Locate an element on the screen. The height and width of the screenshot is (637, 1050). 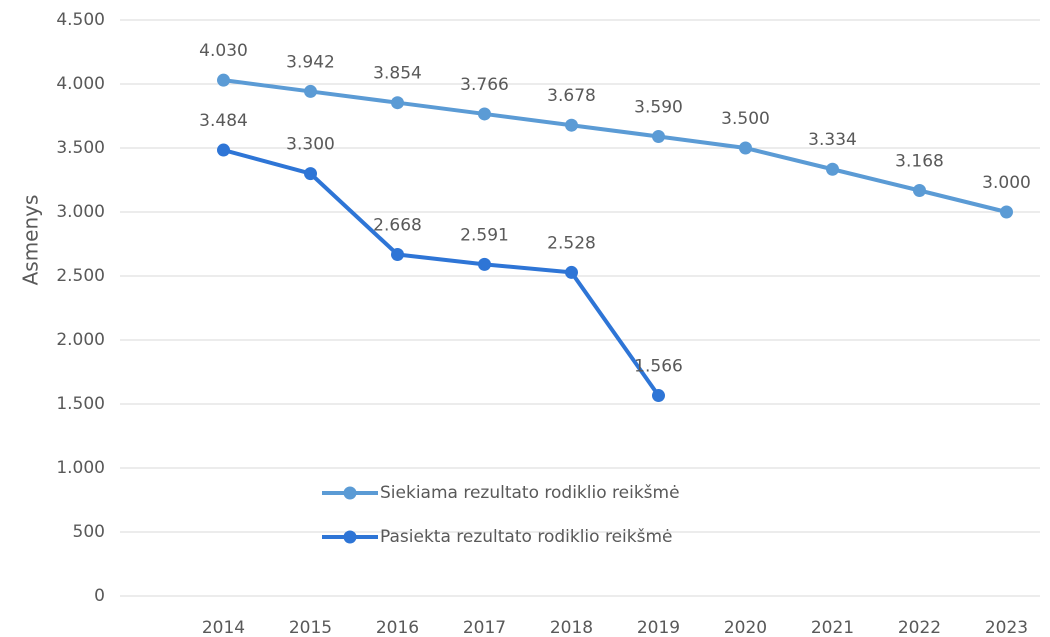
legend-label: Pasiekta rezultato rodiklio reikšmė is located at coordinates (526, 537).